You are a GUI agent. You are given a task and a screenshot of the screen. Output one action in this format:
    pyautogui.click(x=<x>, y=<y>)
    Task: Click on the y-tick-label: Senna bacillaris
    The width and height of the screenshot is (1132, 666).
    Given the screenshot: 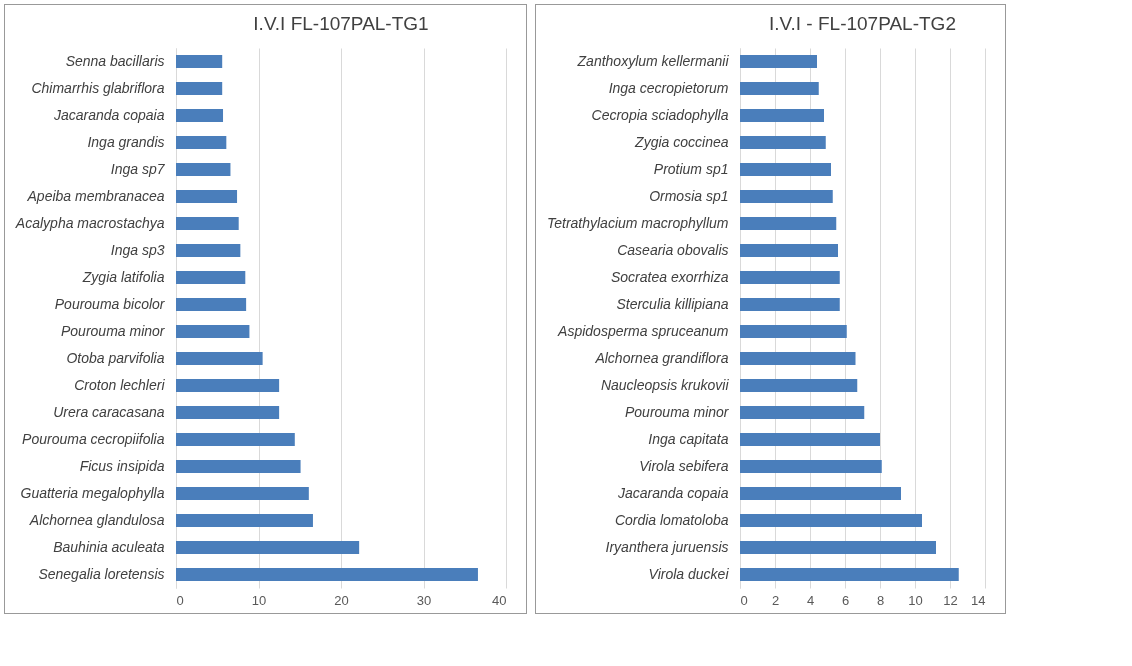 What is the action you would take?
    pyautogui.click(x=115, y=60)
    